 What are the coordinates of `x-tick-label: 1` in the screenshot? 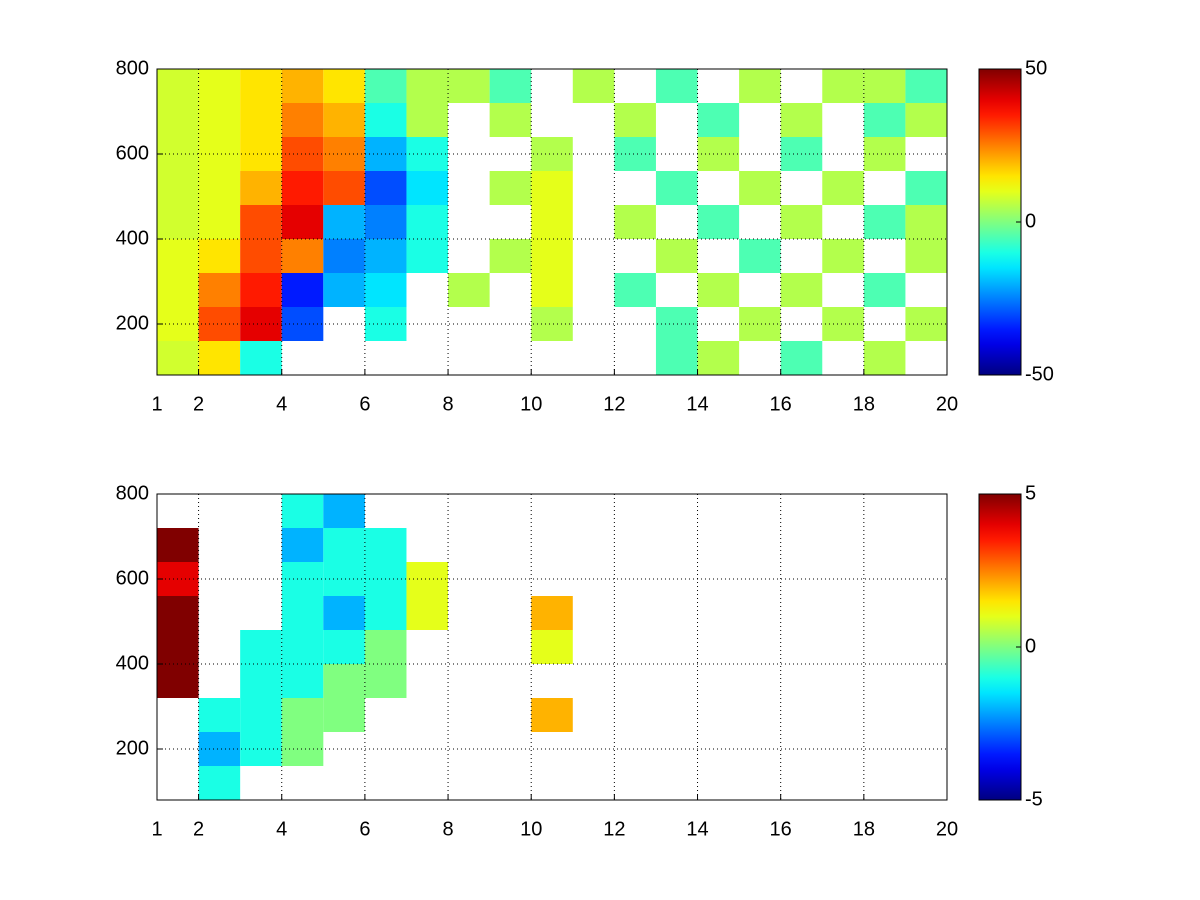 It's located at (156, 829).